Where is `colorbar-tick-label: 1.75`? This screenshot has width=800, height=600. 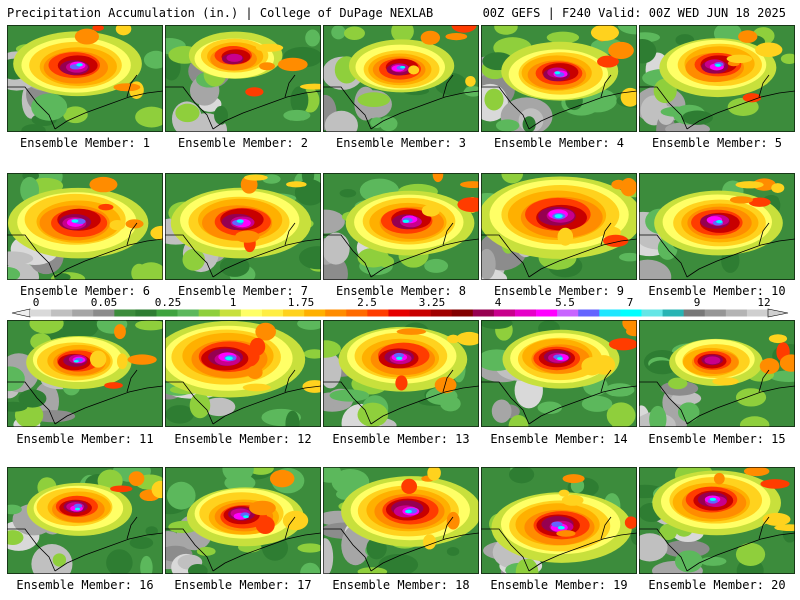 colorbar-tick-label: 1.75 is located at coordinates (301, 302).